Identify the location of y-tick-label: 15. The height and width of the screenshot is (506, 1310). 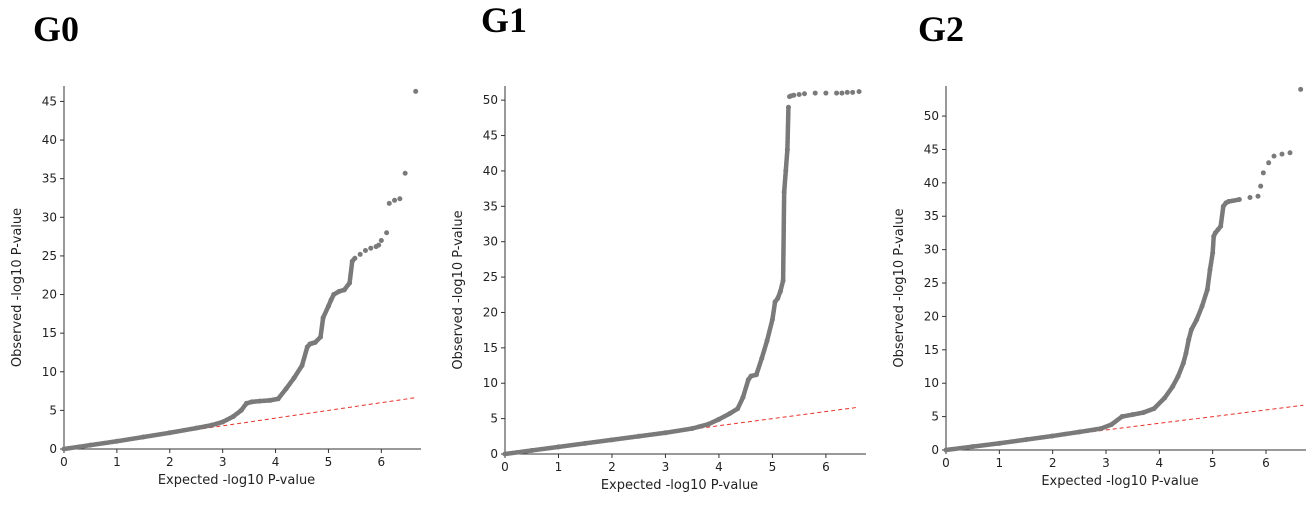
(49, 333).